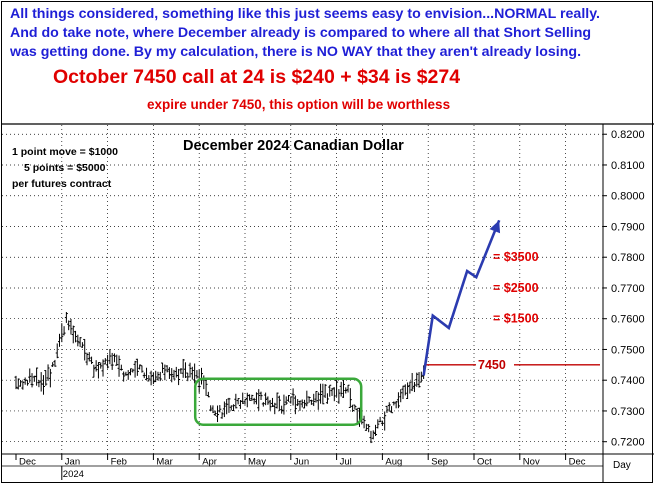 The image size is (656, 486). I want to click on price-tick-label: 0.7800, so click(628, 258).